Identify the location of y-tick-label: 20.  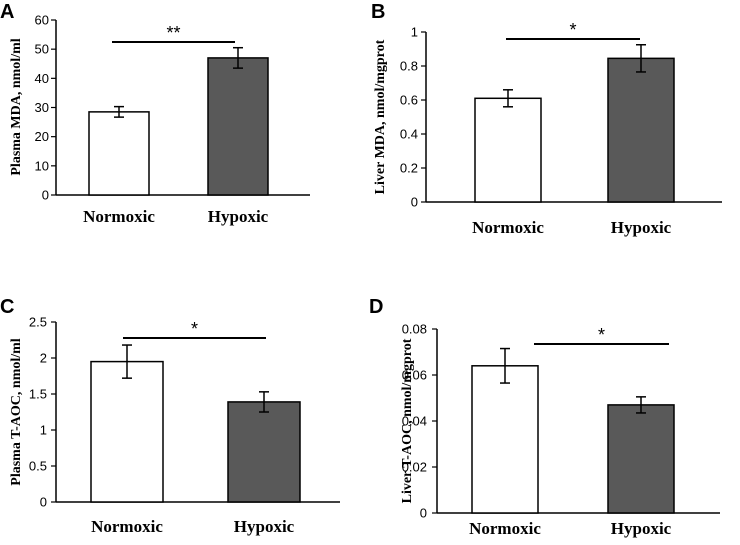
(42, 136).